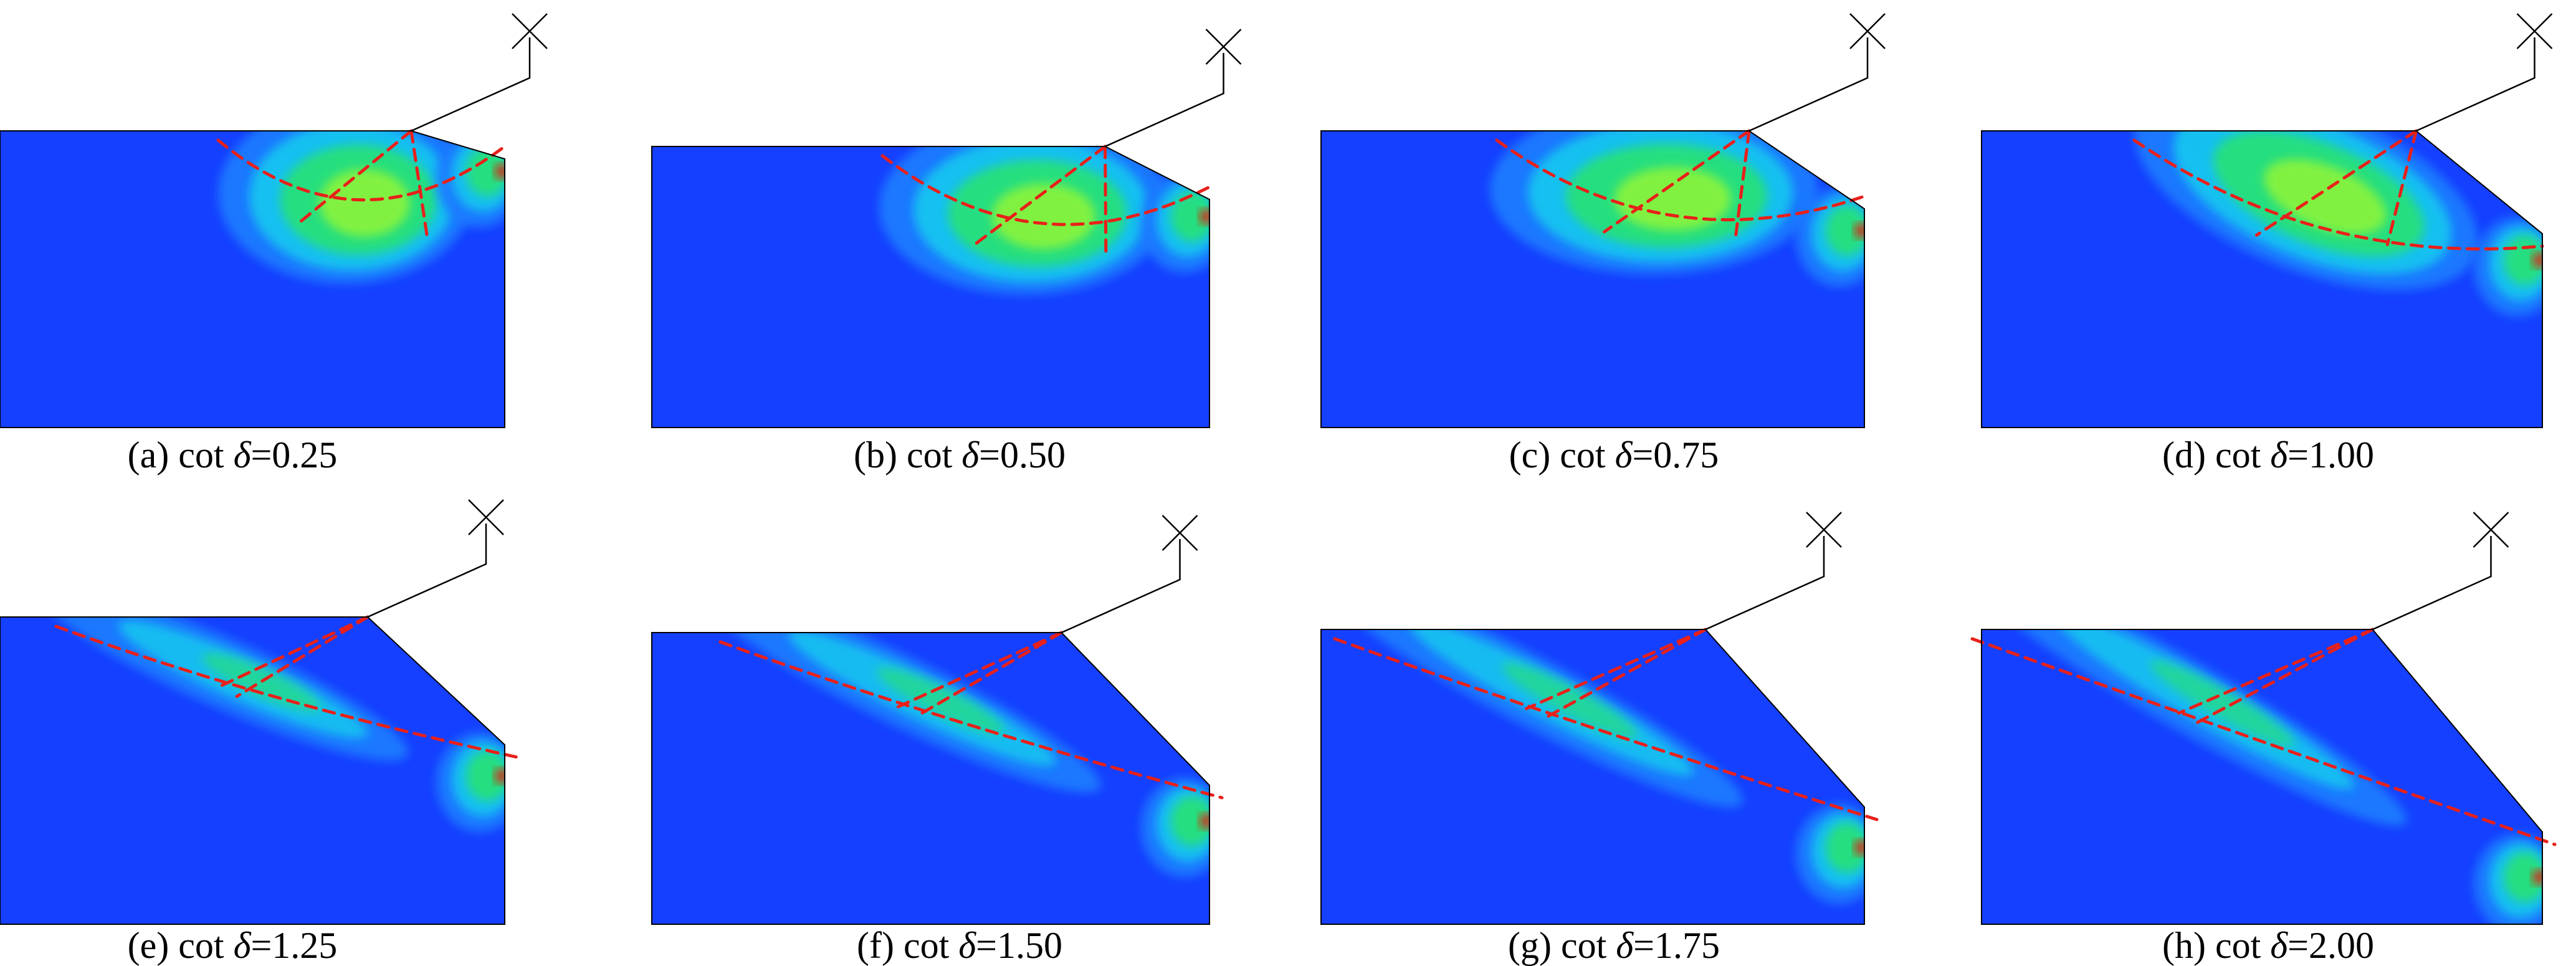 The height and width of the screenshot is (966, 2576). I want to click on caption-e: (e) cot δ=1.25, so click(272, 945).